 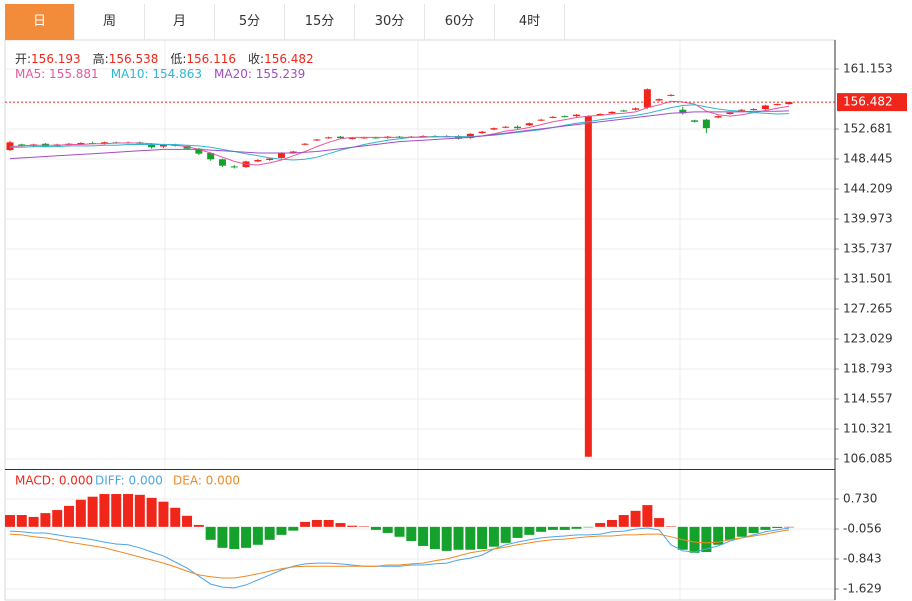 I want to click on y-tick-label: 161.153, so click(x=868, y=69).